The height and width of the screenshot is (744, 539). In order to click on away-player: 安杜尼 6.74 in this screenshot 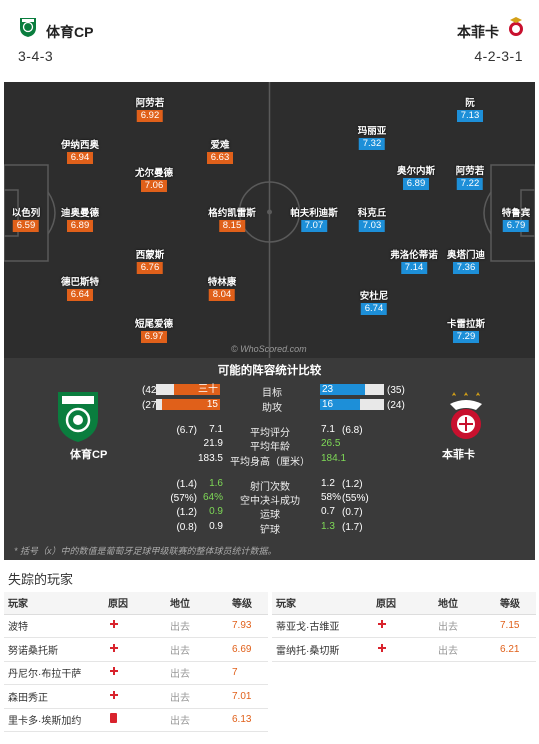, I will do `click(374, 303)`.